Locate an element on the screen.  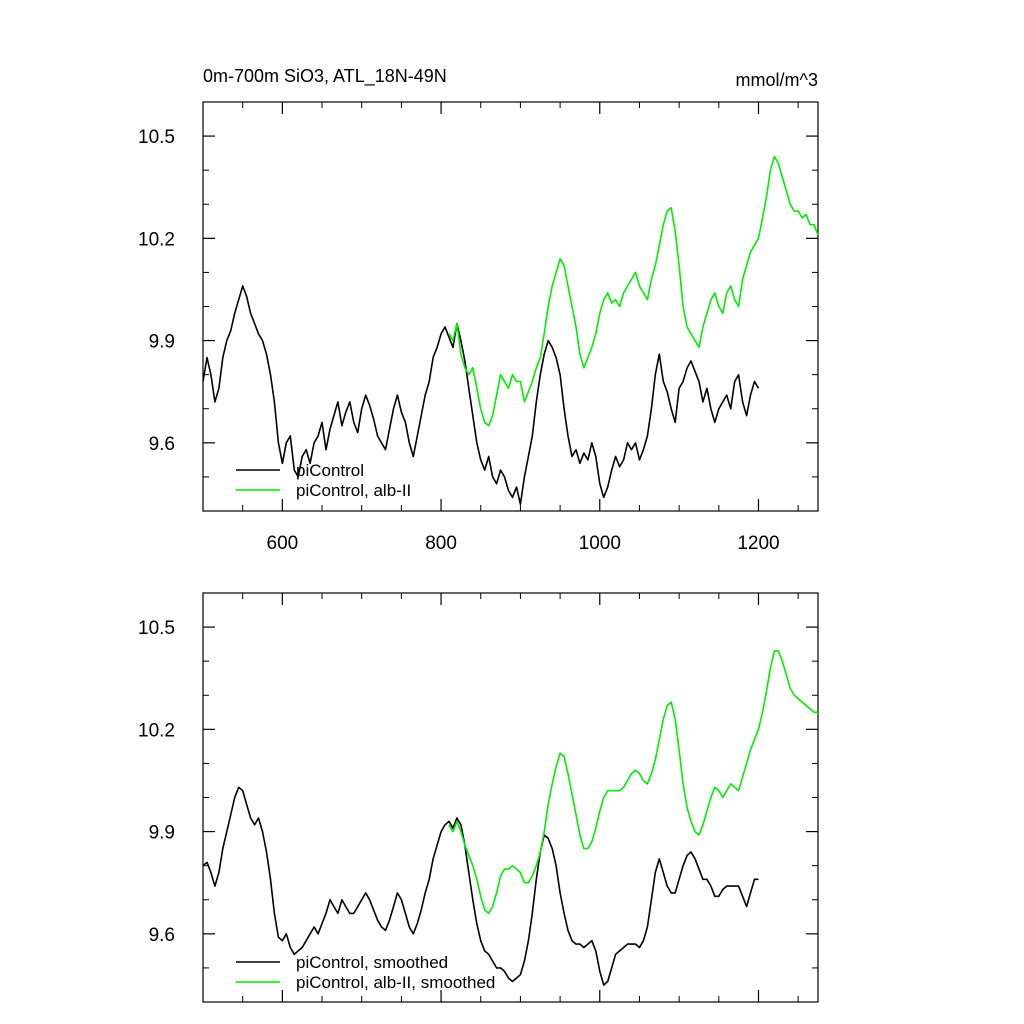
x-tick-label: 1000 is located at coordinates (600, 543).